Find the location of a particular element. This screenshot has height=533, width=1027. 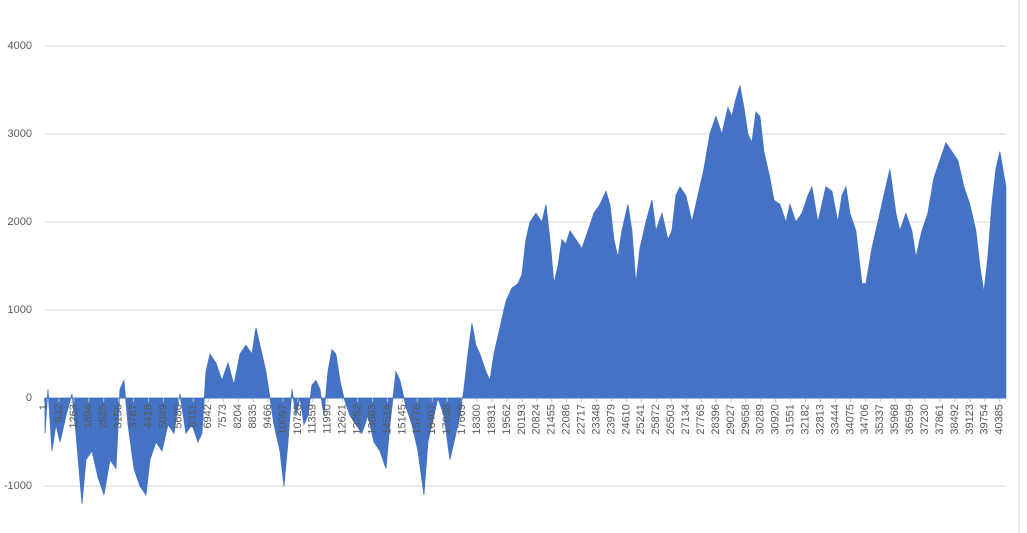

x-tick-label: 9466 is located at coordinates (268, 416).